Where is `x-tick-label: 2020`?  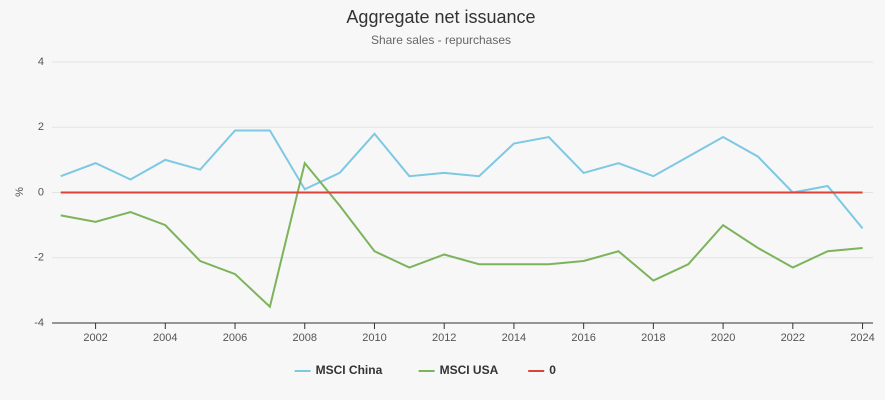
x-tick-label: 2020 is located at coordinates (723, 338).